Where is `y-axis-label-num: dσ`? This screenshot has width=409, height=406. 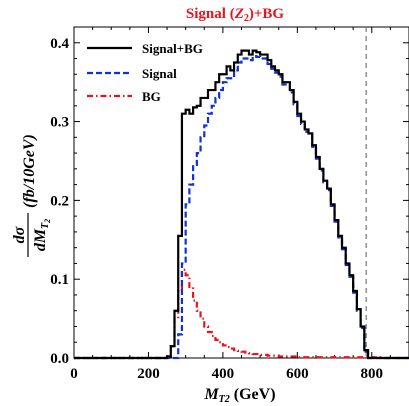
y-axis-label-num: dσ is located at coordinates (19, 234).